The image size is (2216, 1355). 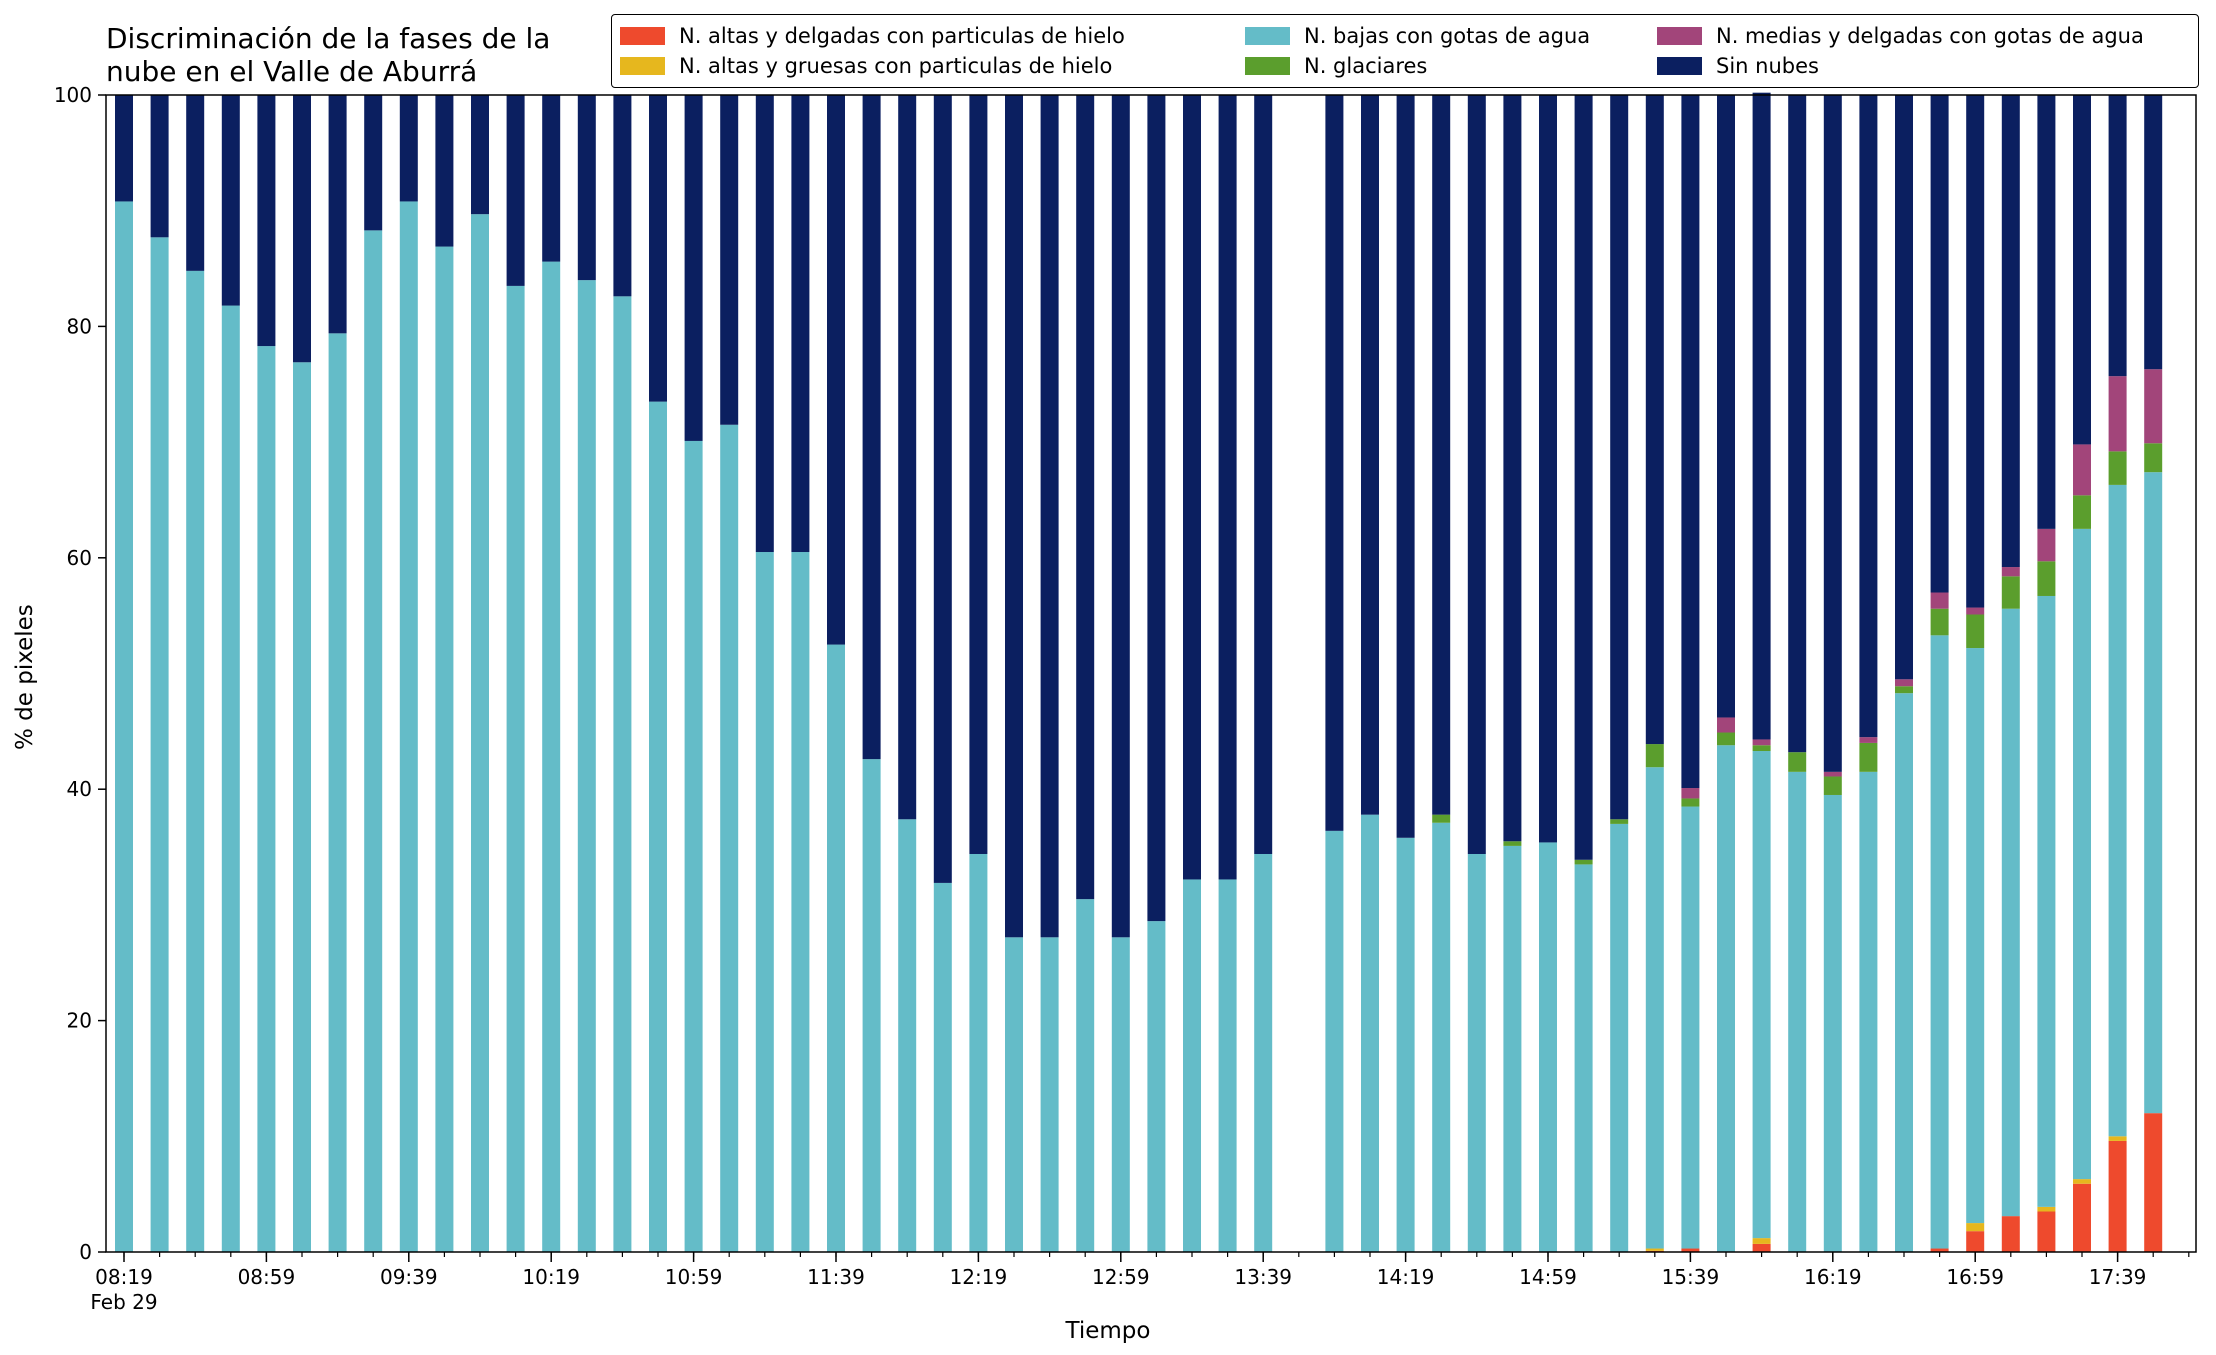 I want to click on bar-segment-6-15:39, so click(x=1690, y=442).